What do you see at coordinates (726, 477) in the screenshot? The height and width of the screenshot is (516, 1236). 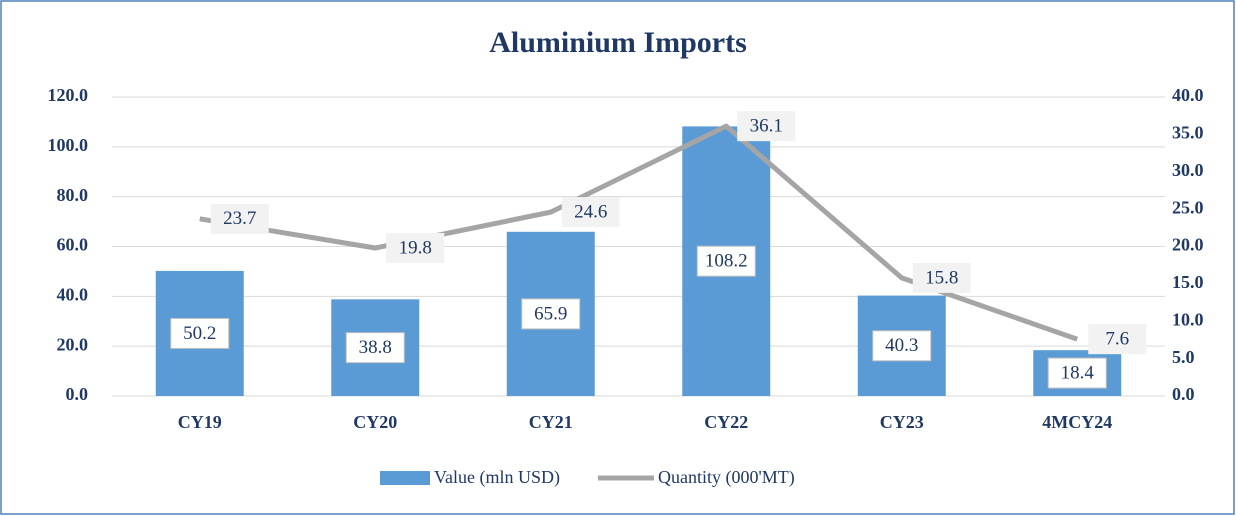 I see `legend-label: Quantity (000'MT)` at bounding box center [726, 477].